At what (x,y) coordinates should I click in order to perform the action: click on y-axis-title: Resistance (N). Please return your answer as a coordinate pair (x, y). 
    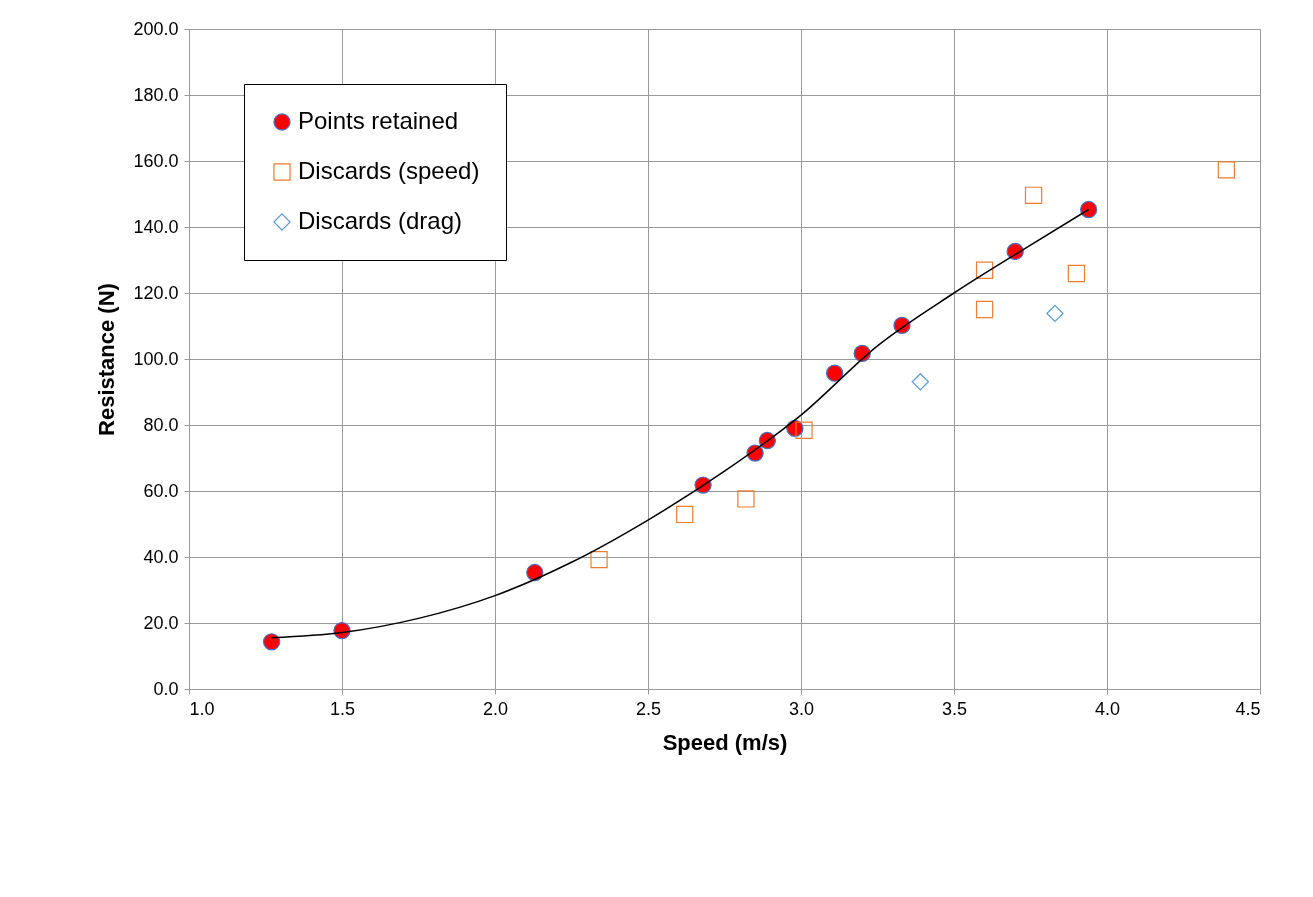
    Looking at the image, I should click on (107, 359).